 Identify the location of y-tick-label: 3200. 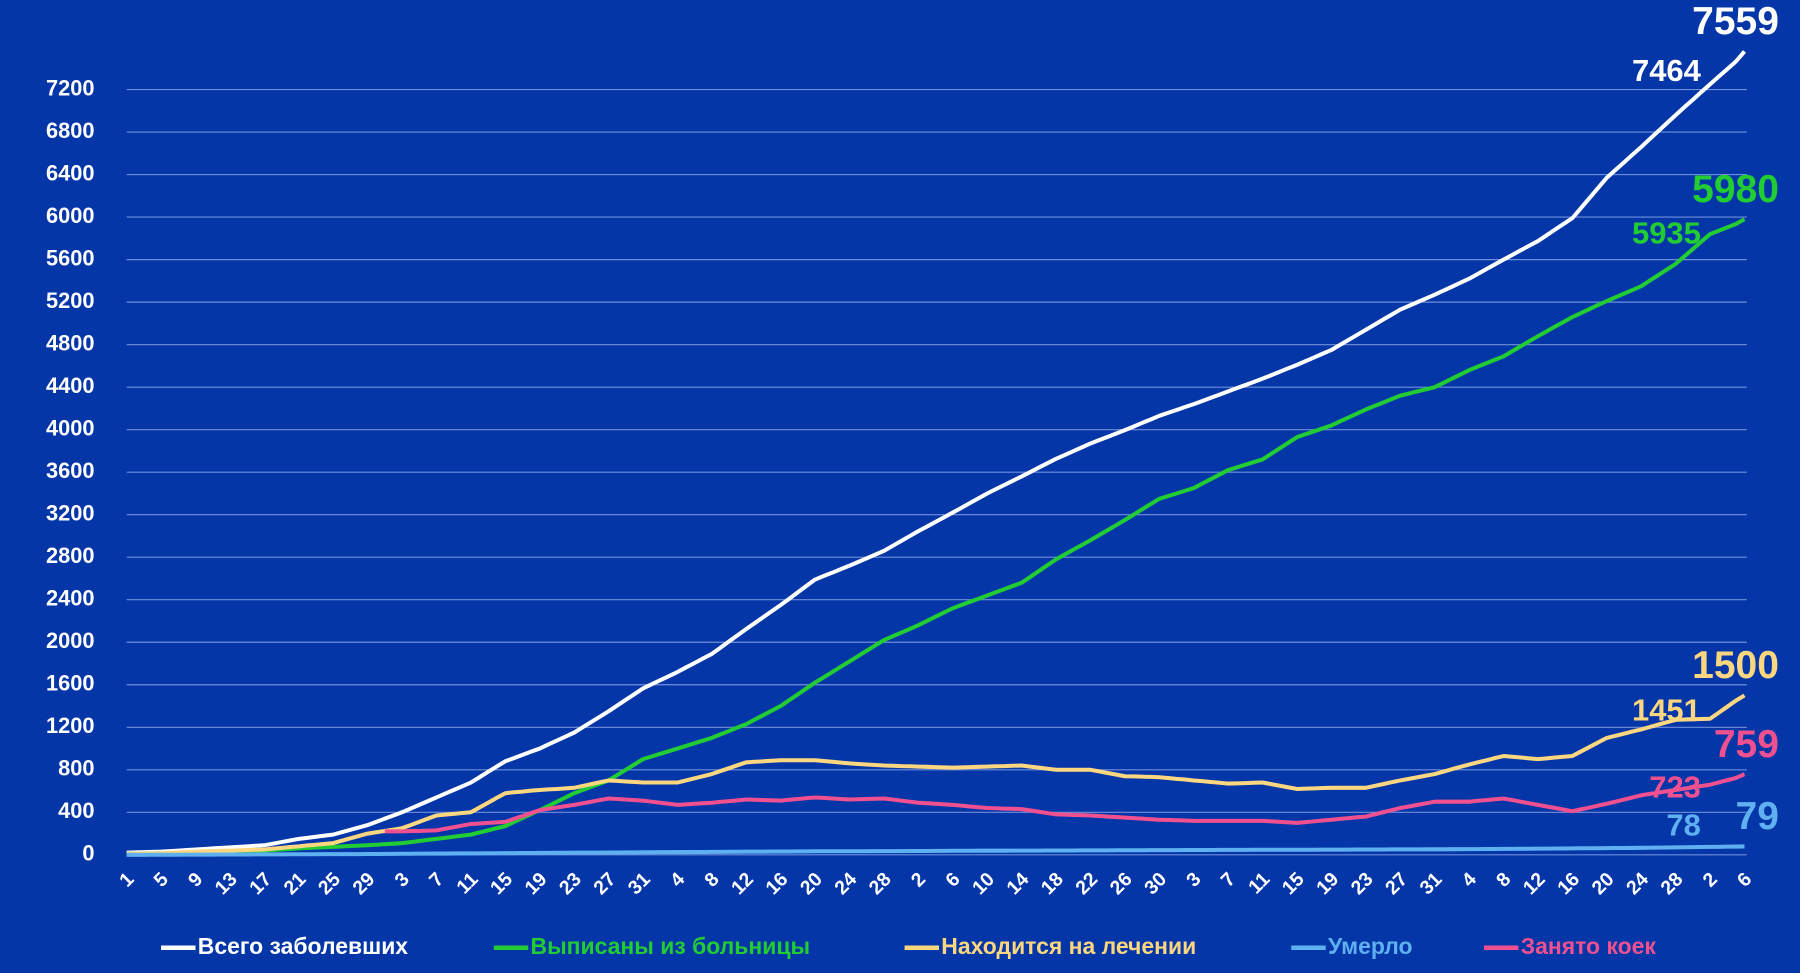
(70, 512).